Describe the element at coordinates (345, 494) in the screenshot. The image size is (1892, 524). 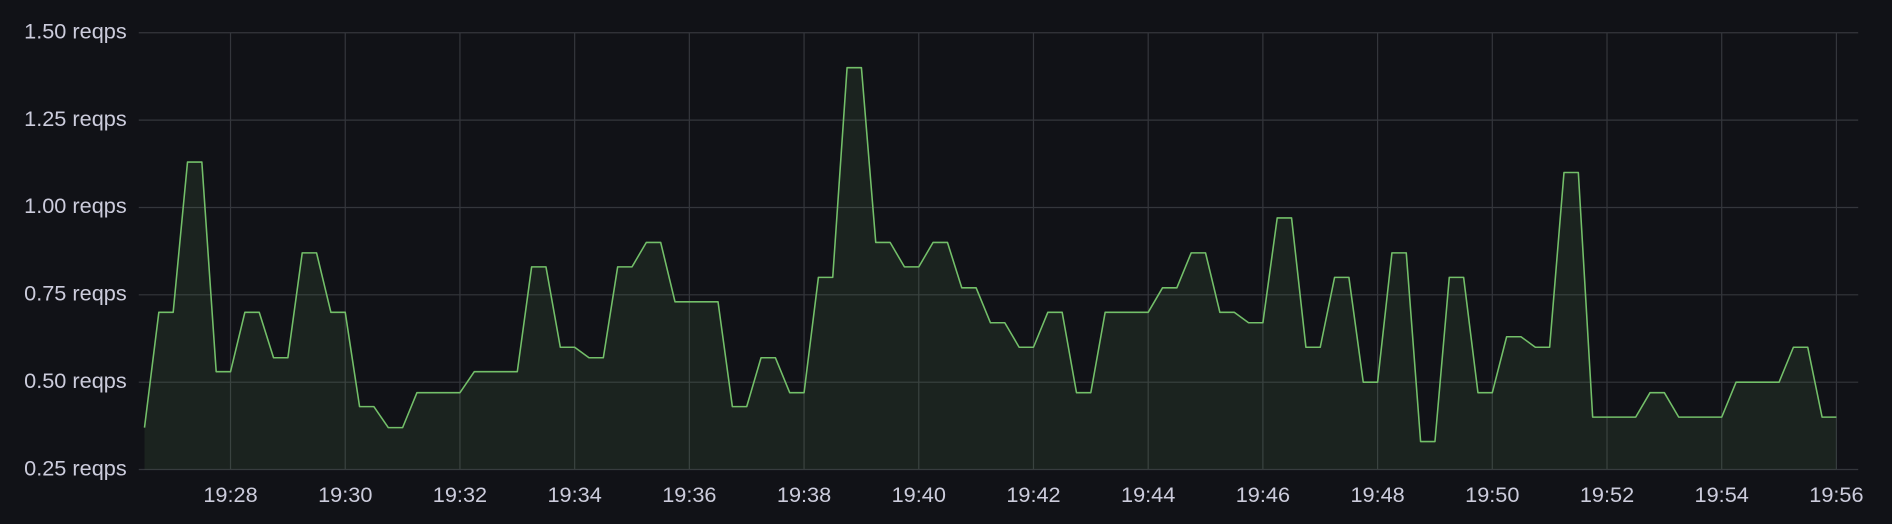
I see `x-tick-label: 19:30` at that location.